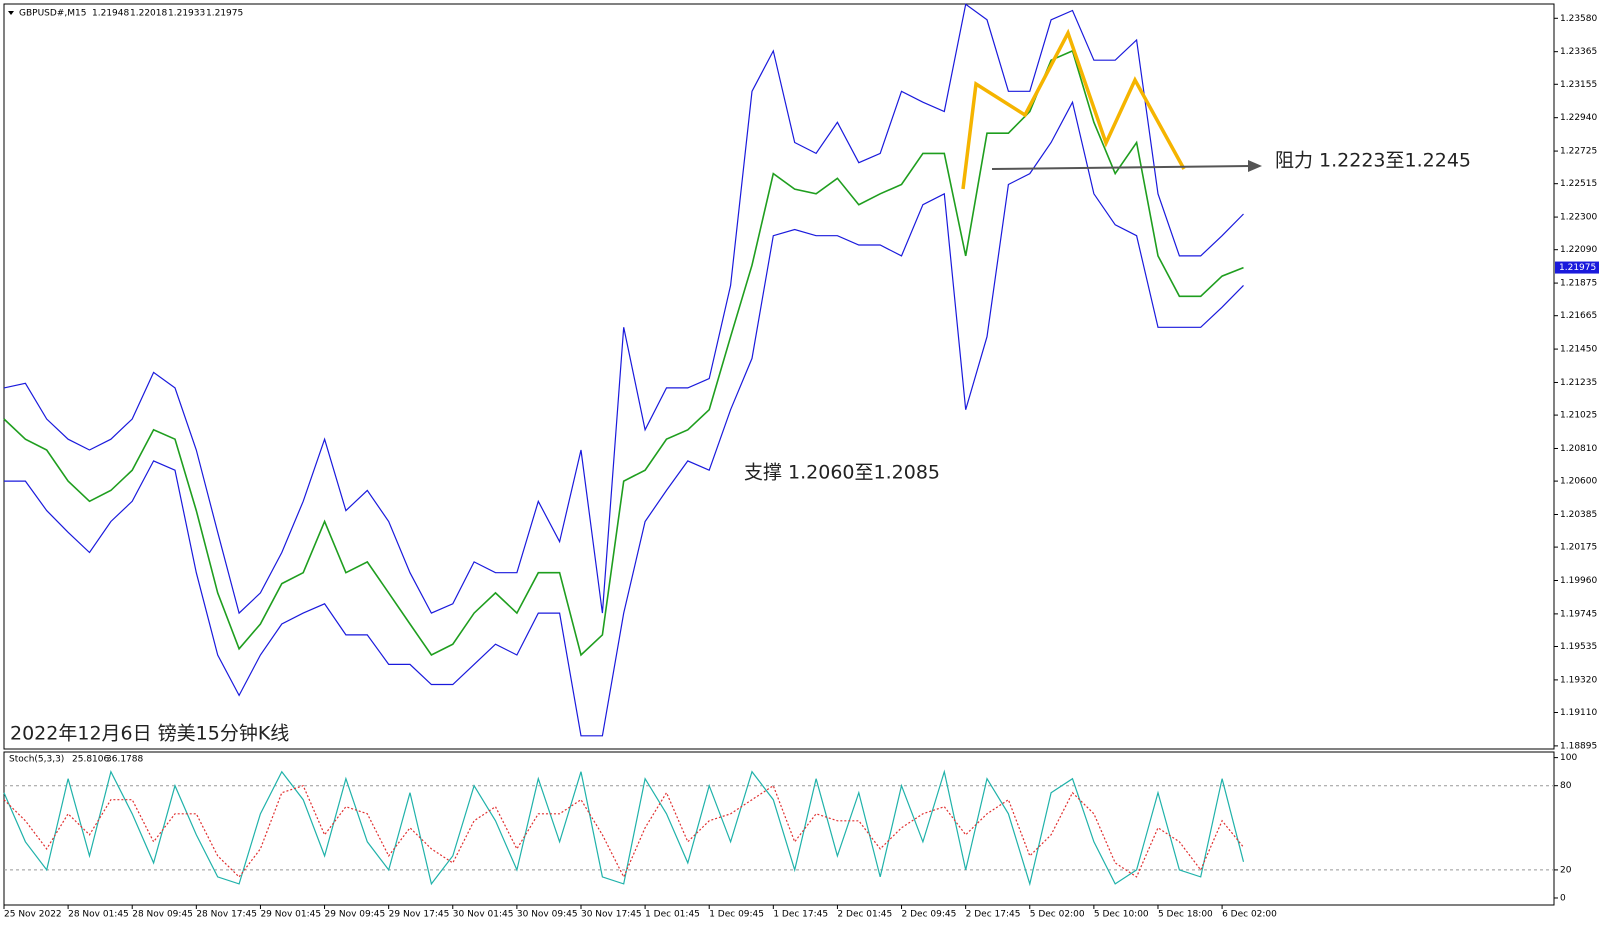 This screenshot has width=1602, height=927. I want to click on x-tick-label: 5 Dec 18:00, so click(1185, 915).